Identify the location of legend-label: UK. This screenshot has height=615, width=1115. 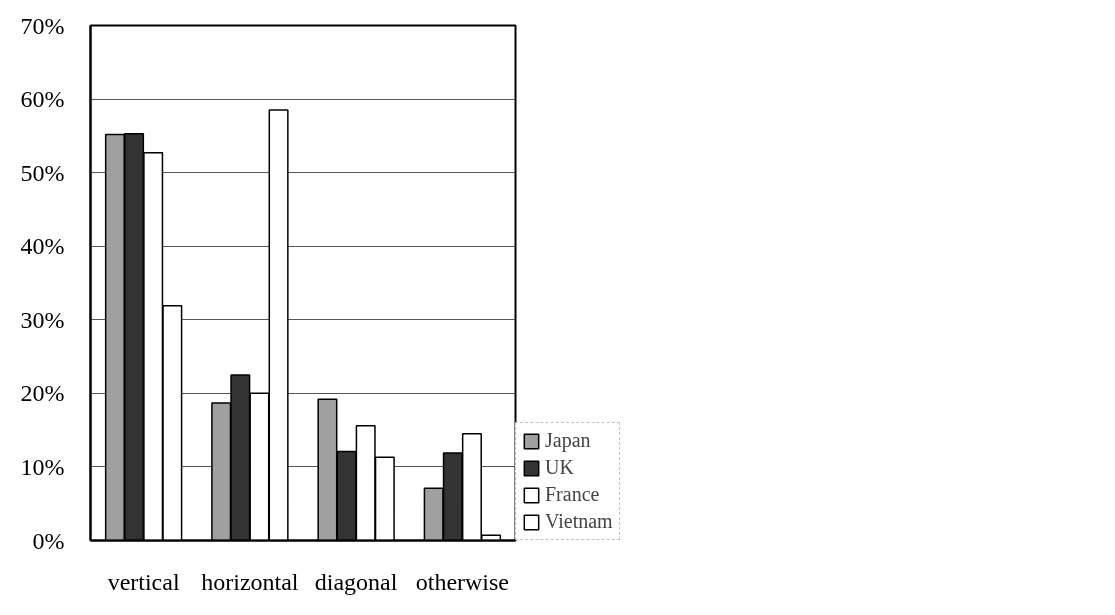
(559, 467).